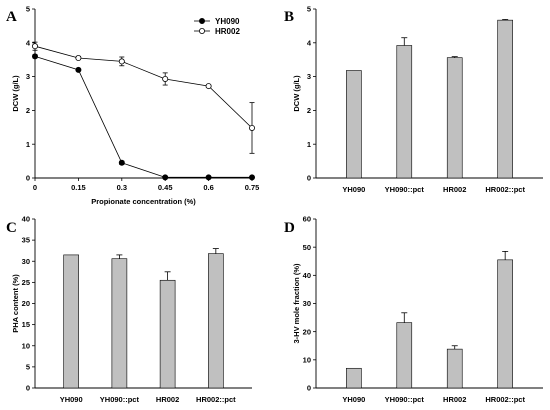 The height and width of the screenshot is (410, 550). What do you see at coordinates (208, 187) in the screenshot?
I see `x-tick-label: 0.6` at bounding box center [208, 187].